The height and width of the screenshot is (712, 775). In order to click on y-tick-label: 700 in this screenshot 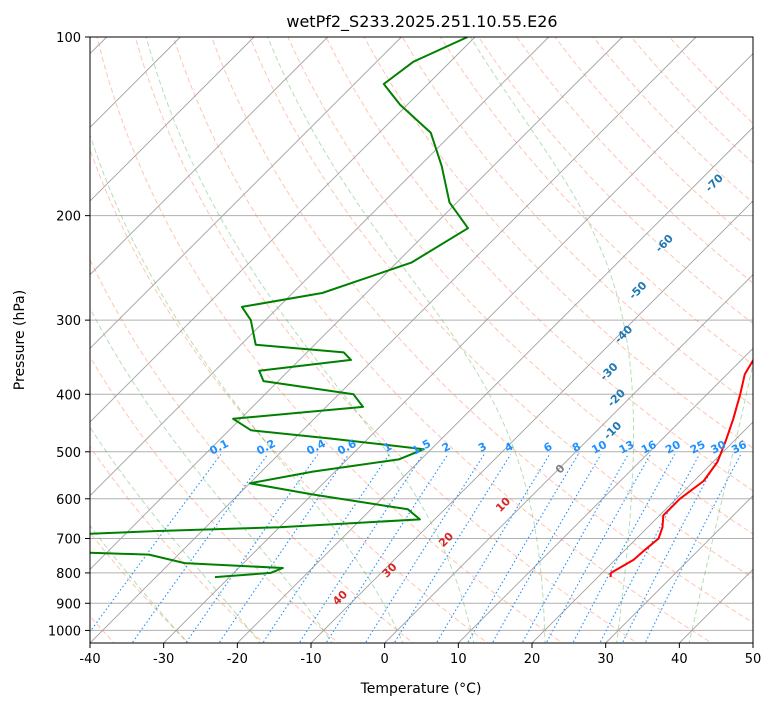, I will do `click(68, 540)`.